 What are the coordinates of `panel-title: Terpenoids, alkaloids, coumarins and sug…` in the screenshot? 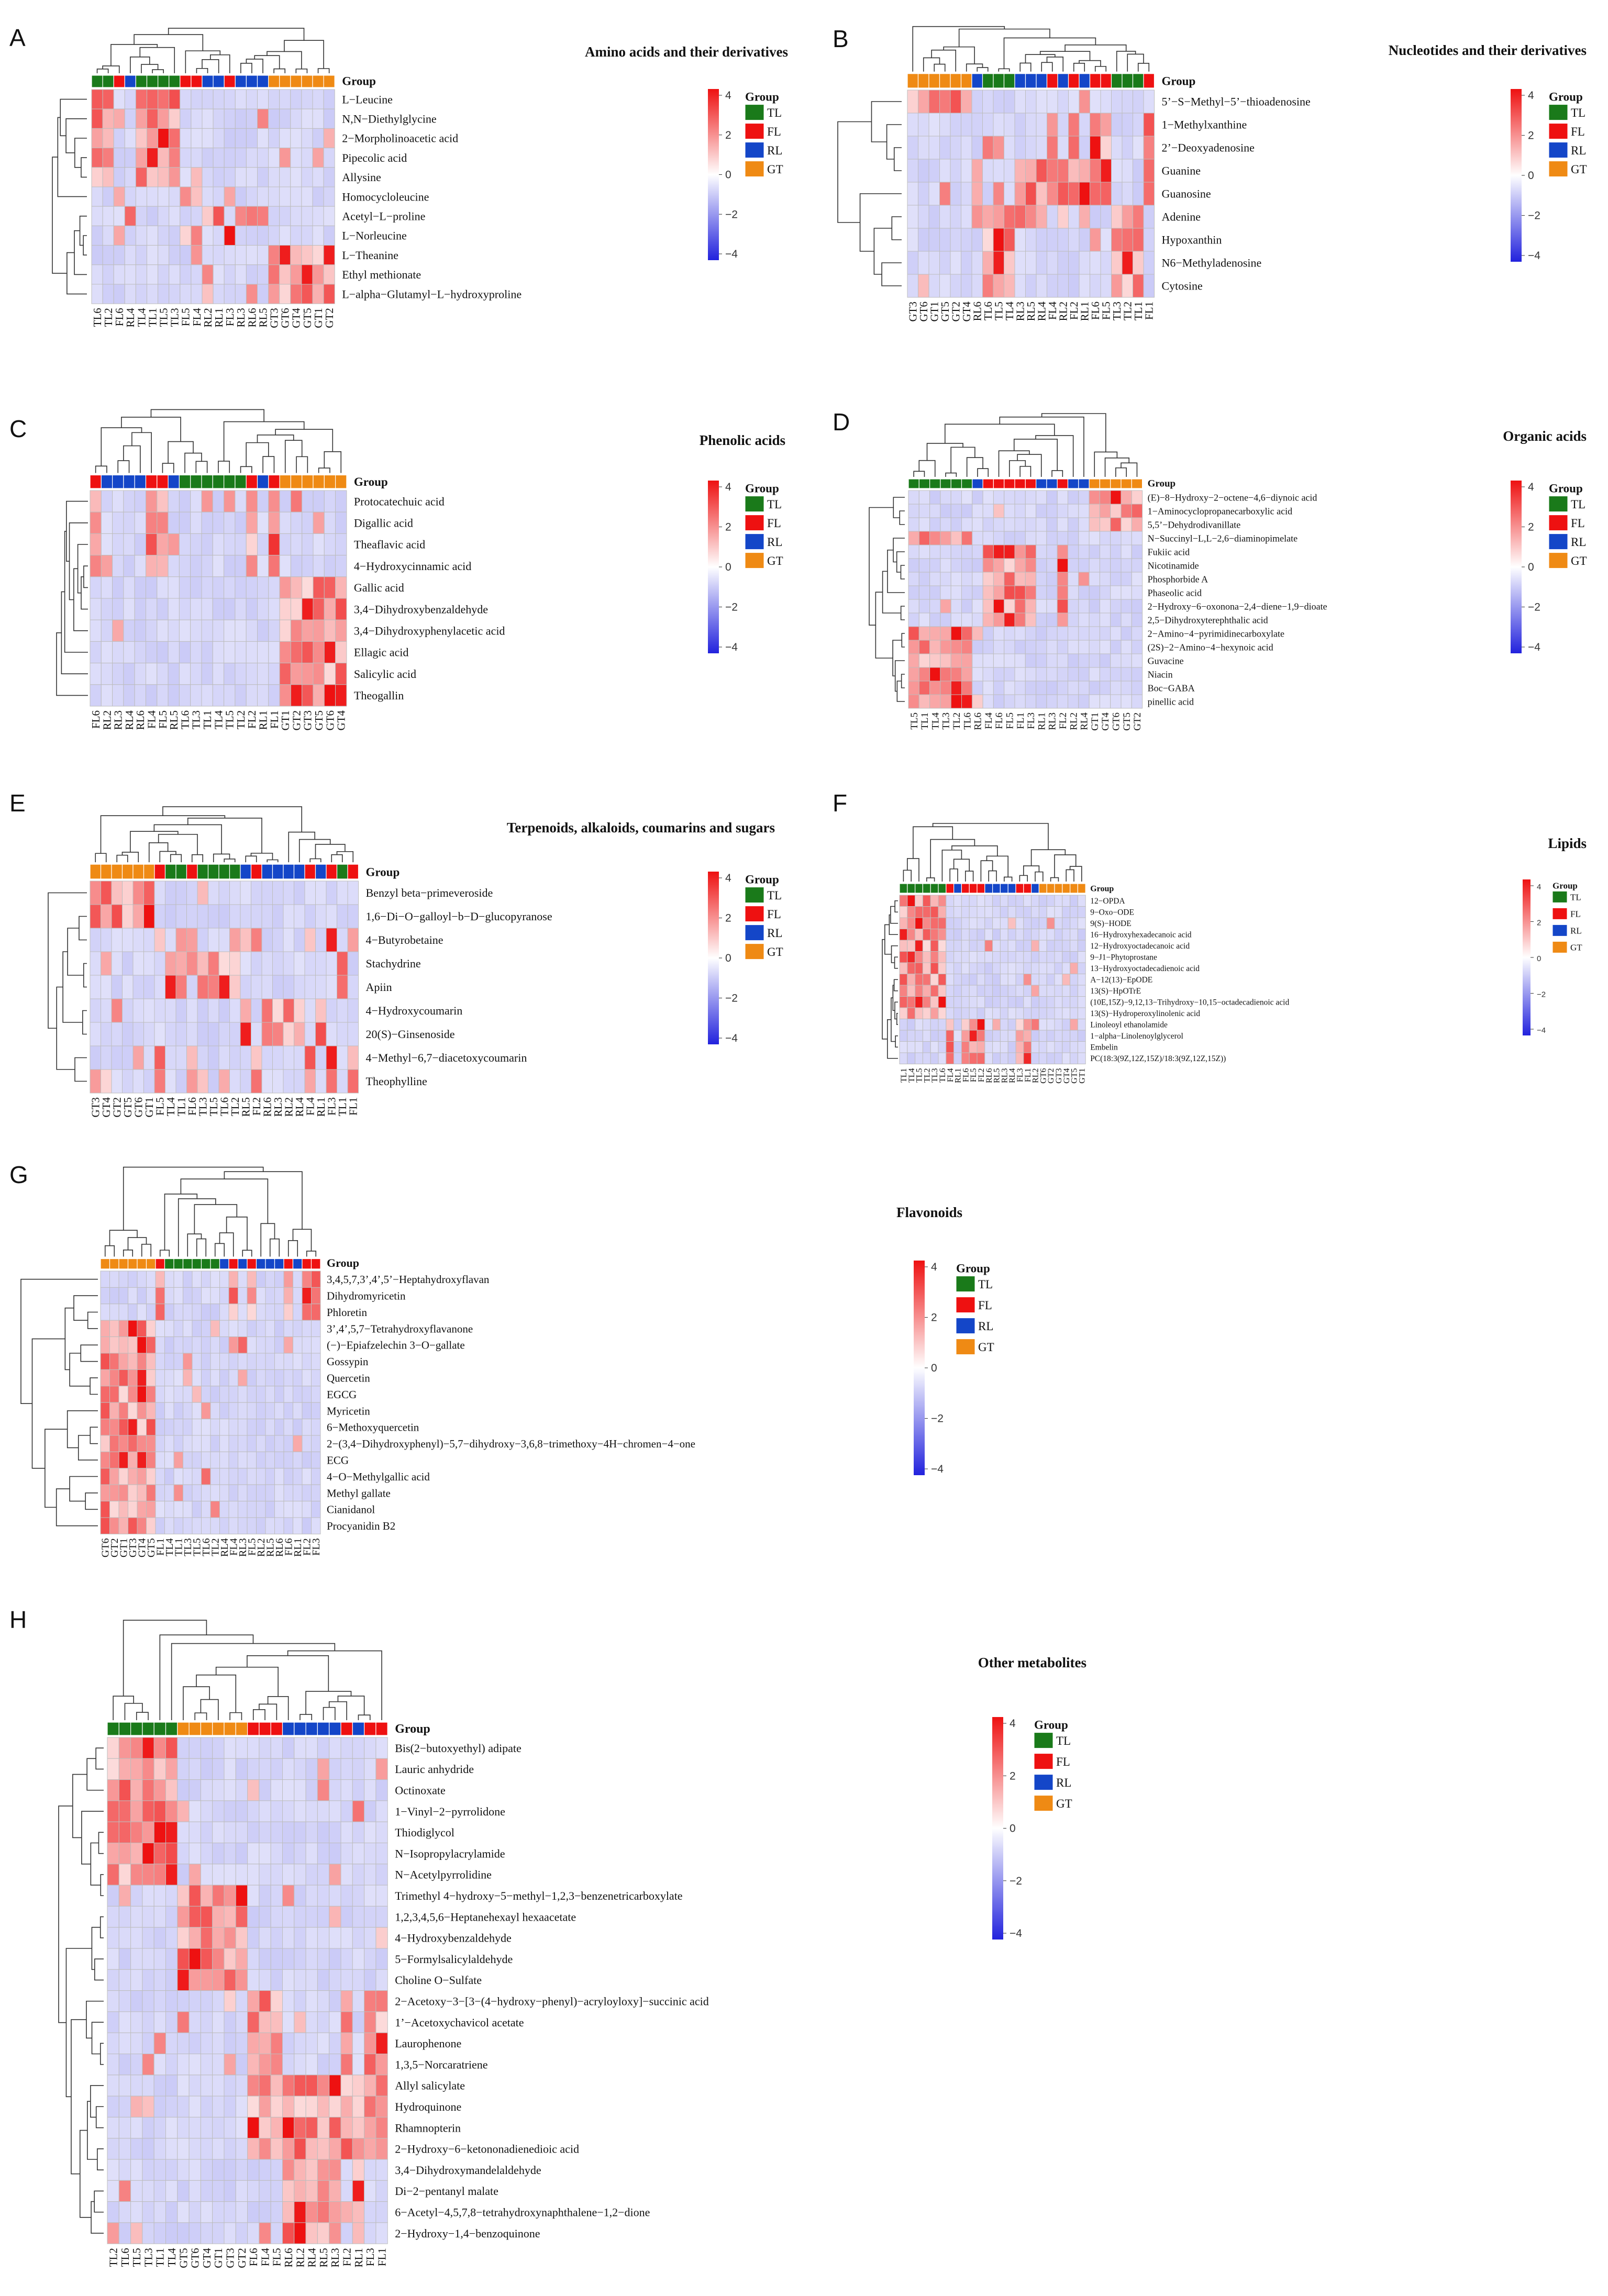 It's located at (641, 828).